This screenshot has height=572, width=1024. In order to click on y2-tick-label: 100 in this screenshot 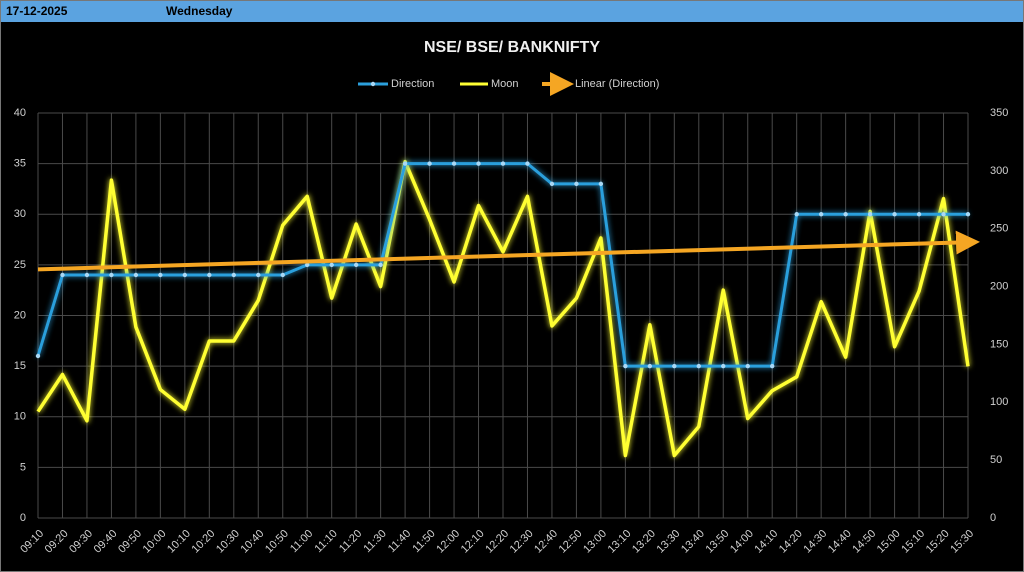, I will do `click(999, 402)`.